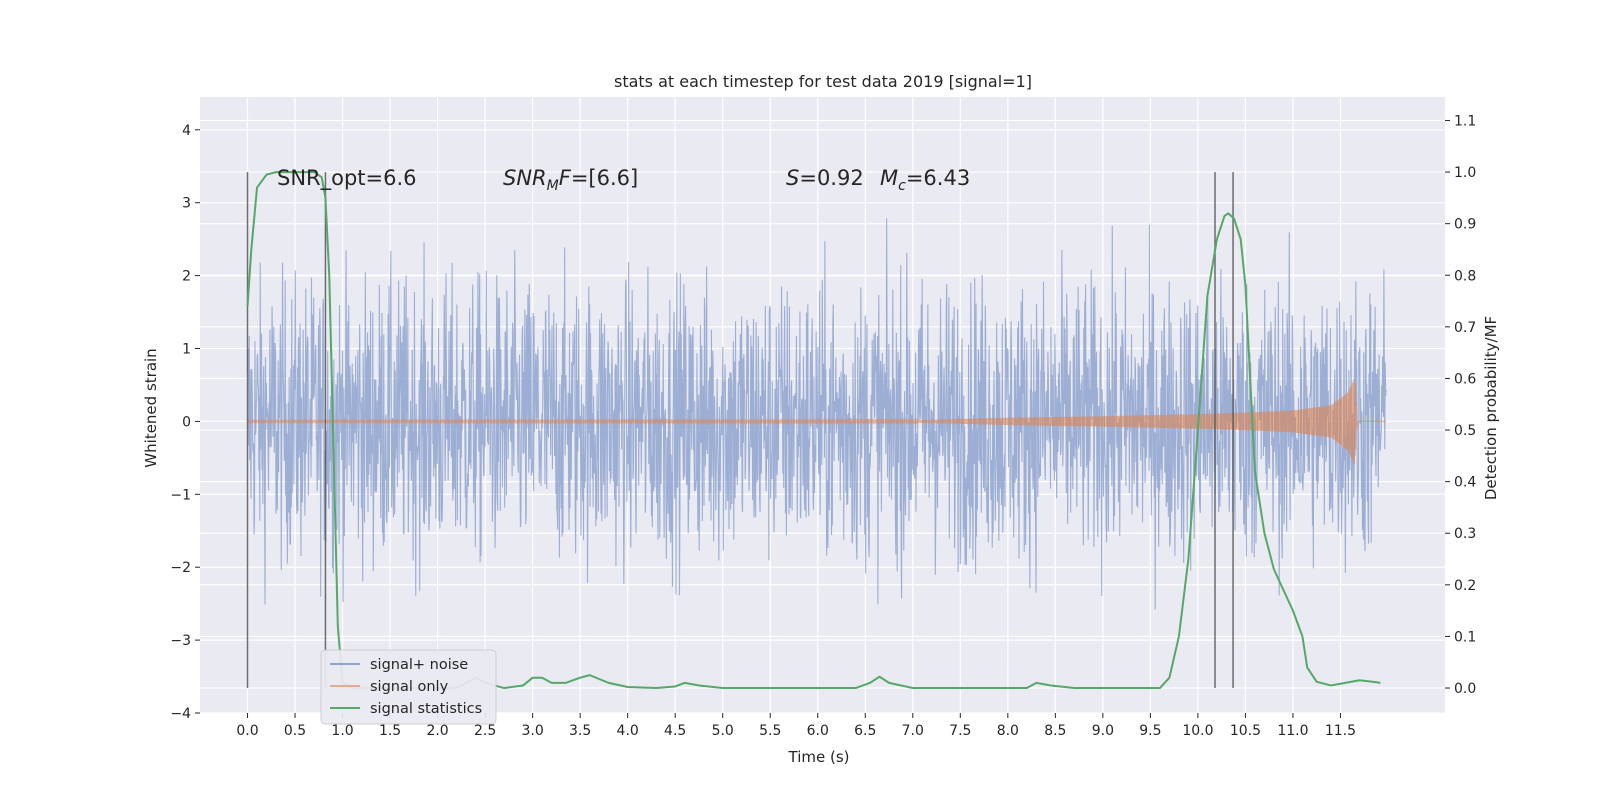 Image resolution: width=1600 pixels, height=804 pixels. I want to click on x-tick-label: 4.5, so click(675, 731).